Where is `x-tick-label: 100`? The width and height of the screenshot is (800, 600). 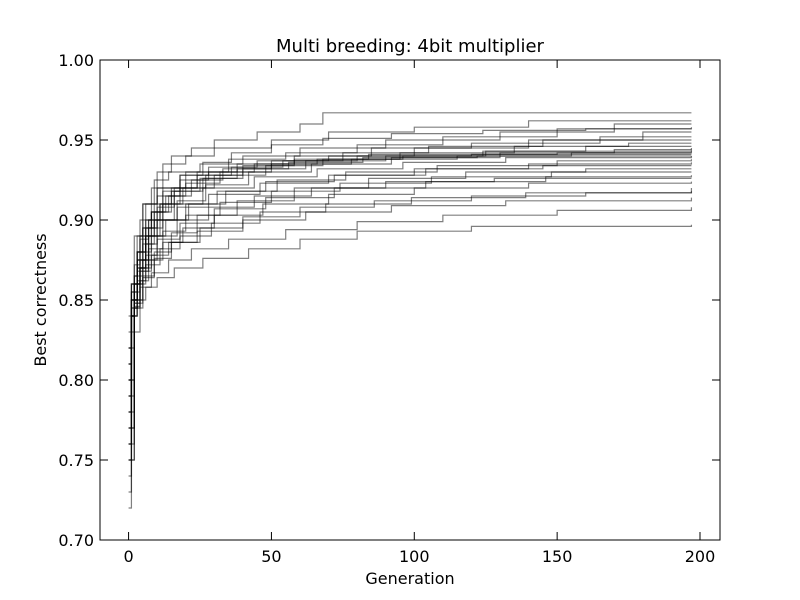
x-tick-label: 100 is located at coordinates (414, 556).